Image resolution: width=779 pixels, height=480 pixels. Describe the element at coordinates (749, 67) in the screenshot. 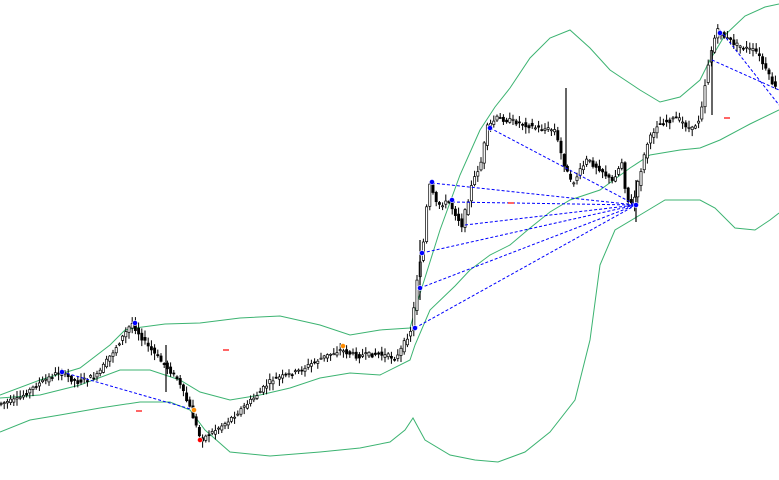

I see `connector-line` at that location.